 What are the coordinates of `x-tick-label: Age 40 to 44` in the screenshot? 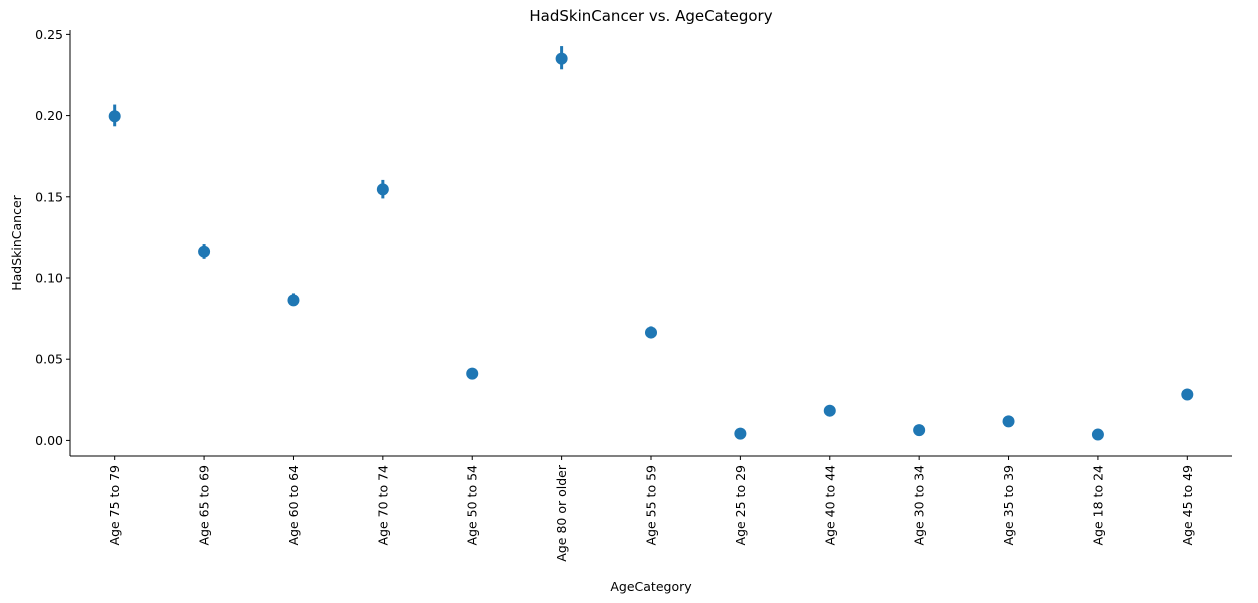 It's located at (829, 505).